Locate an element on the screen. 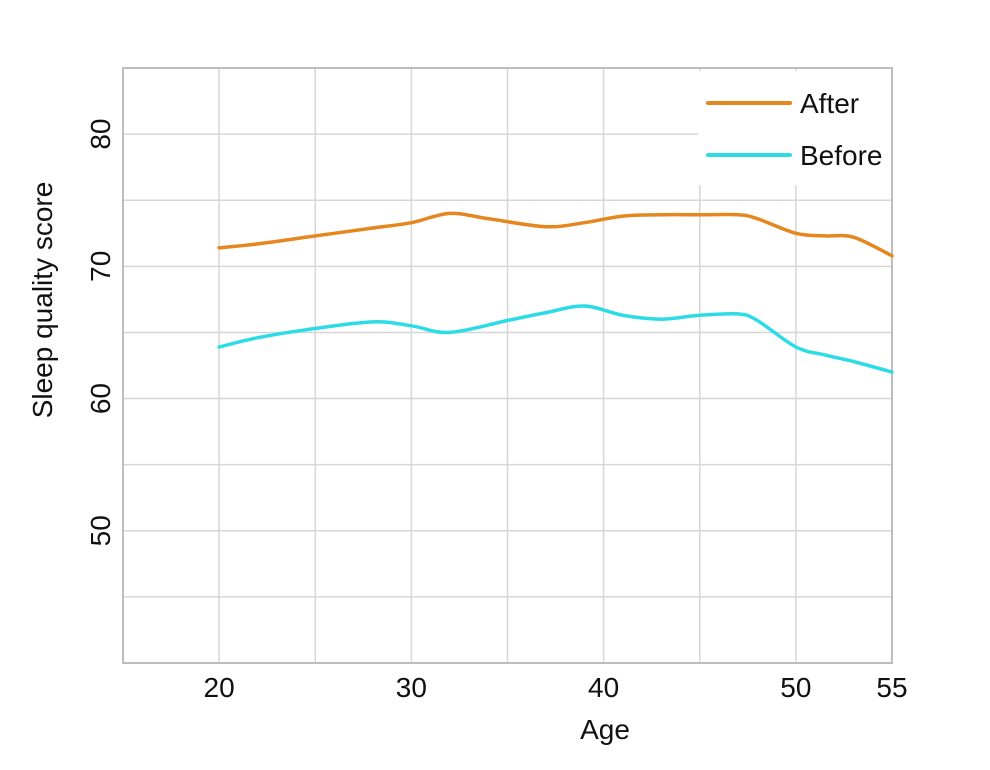 This screenshot has width=990, height=770. y-tick-labels: 50 60 70 80 is located at coordinates (100, 333).